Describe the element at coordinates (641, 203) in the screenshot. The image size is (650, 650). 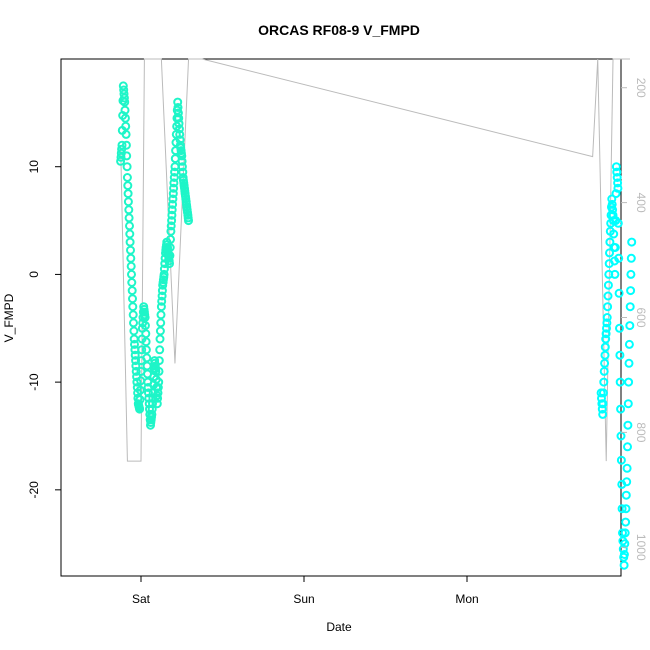
I see `right-tick-label: 400` at that location.